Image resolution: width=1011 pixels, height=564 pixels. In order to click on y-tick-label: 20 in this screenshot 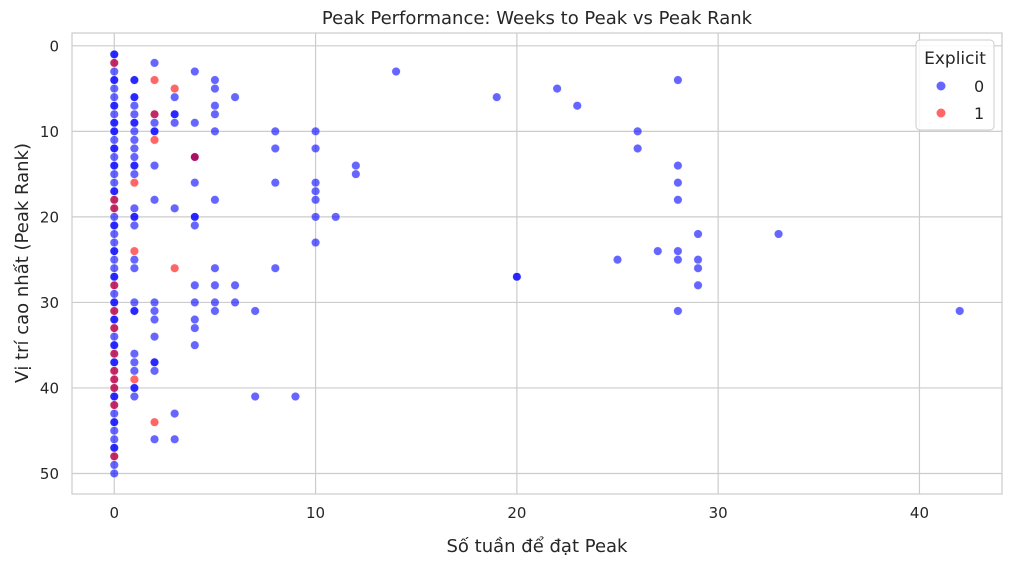, I will do `click(49, 217)`.